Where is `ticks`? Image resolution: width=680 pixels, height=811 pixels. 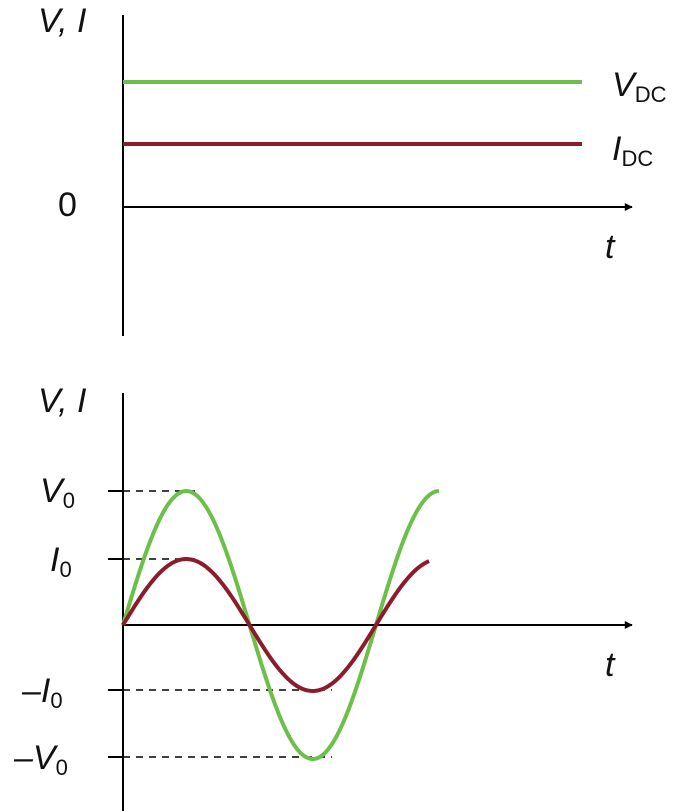 ticks is located at coordinates (115, 624).